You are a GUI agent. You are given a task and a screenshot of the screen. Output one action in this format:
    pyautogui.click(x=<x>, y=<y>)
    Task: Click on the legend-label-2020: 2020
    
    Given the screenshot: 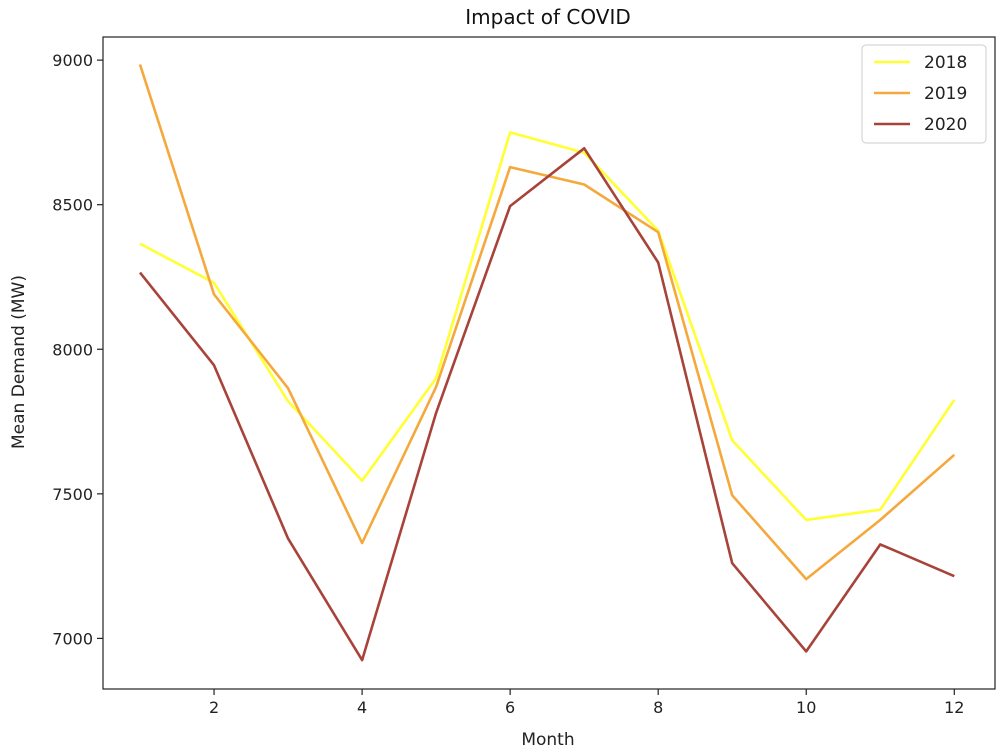 What is the action you would take?
    pyautogui.click(x=945, y=125)
    